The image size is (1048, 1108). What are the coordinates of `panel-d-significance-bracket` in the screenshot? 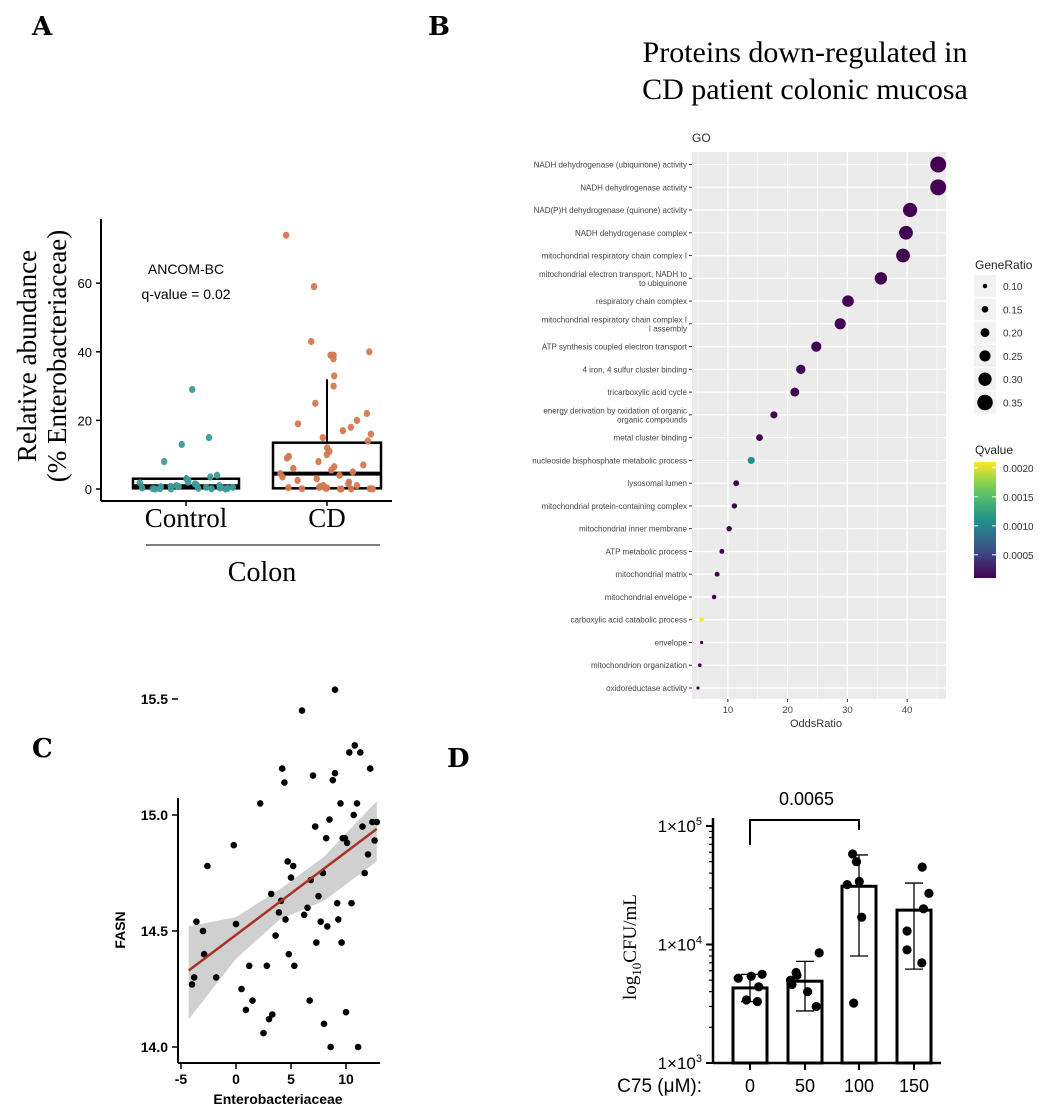 It's located at (804, 832).